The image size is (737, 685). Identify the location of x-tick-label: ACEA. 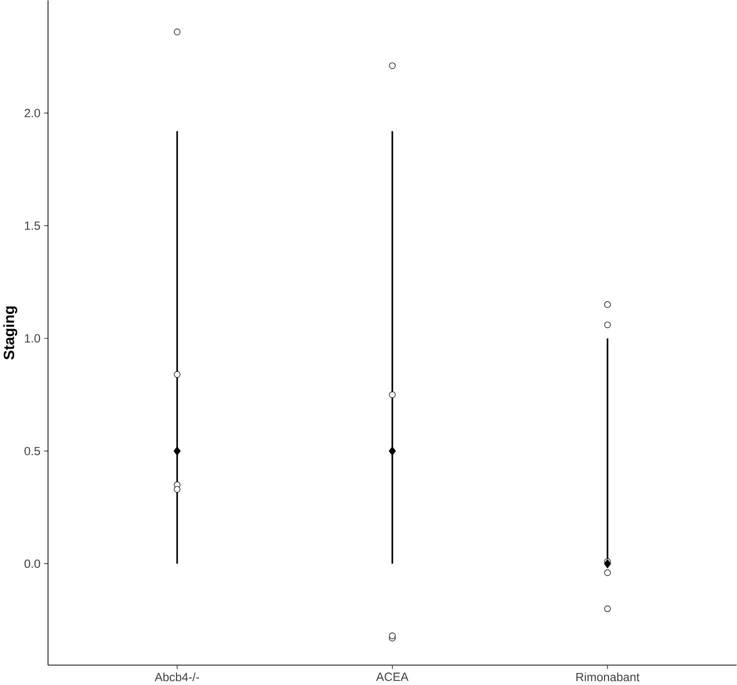
(392, 677).